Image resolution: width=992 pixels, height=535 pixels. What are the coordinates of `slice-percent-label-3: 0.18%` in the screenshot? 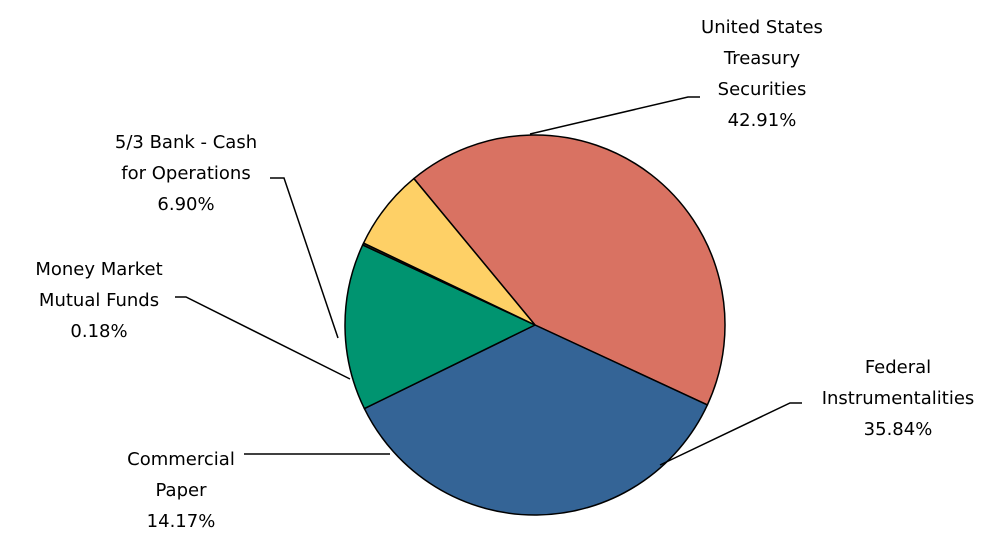 It's located at (98, 331).